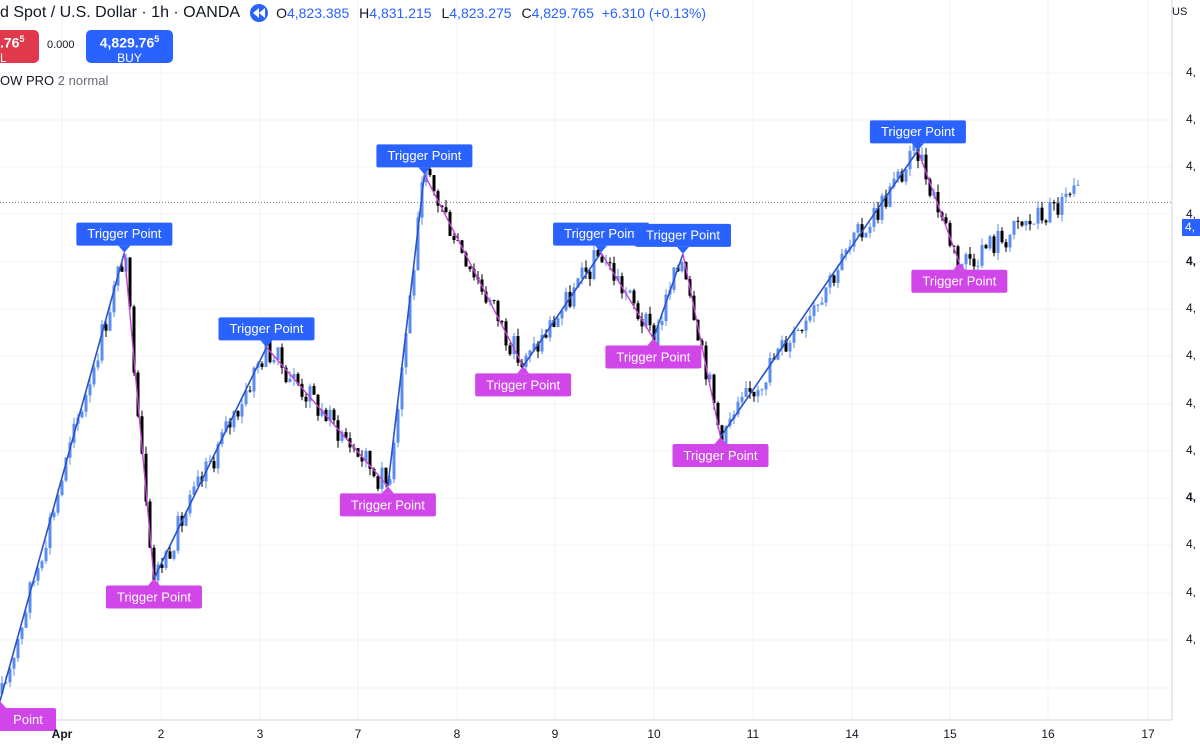  Describe the element at coordinates (259, 13) in the screenshot. I see `rewind-icon` at that location.